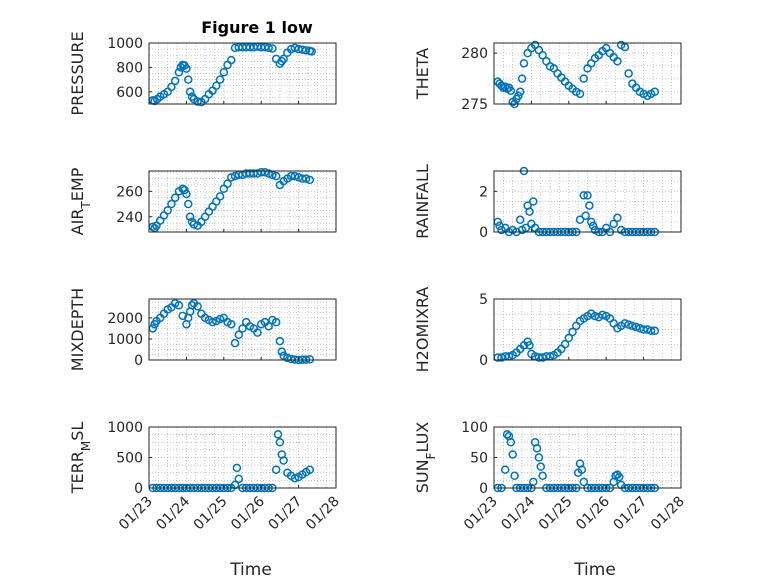 This screenshot has height=583, width=778. I want to click on series-theta, so click(576, 74).